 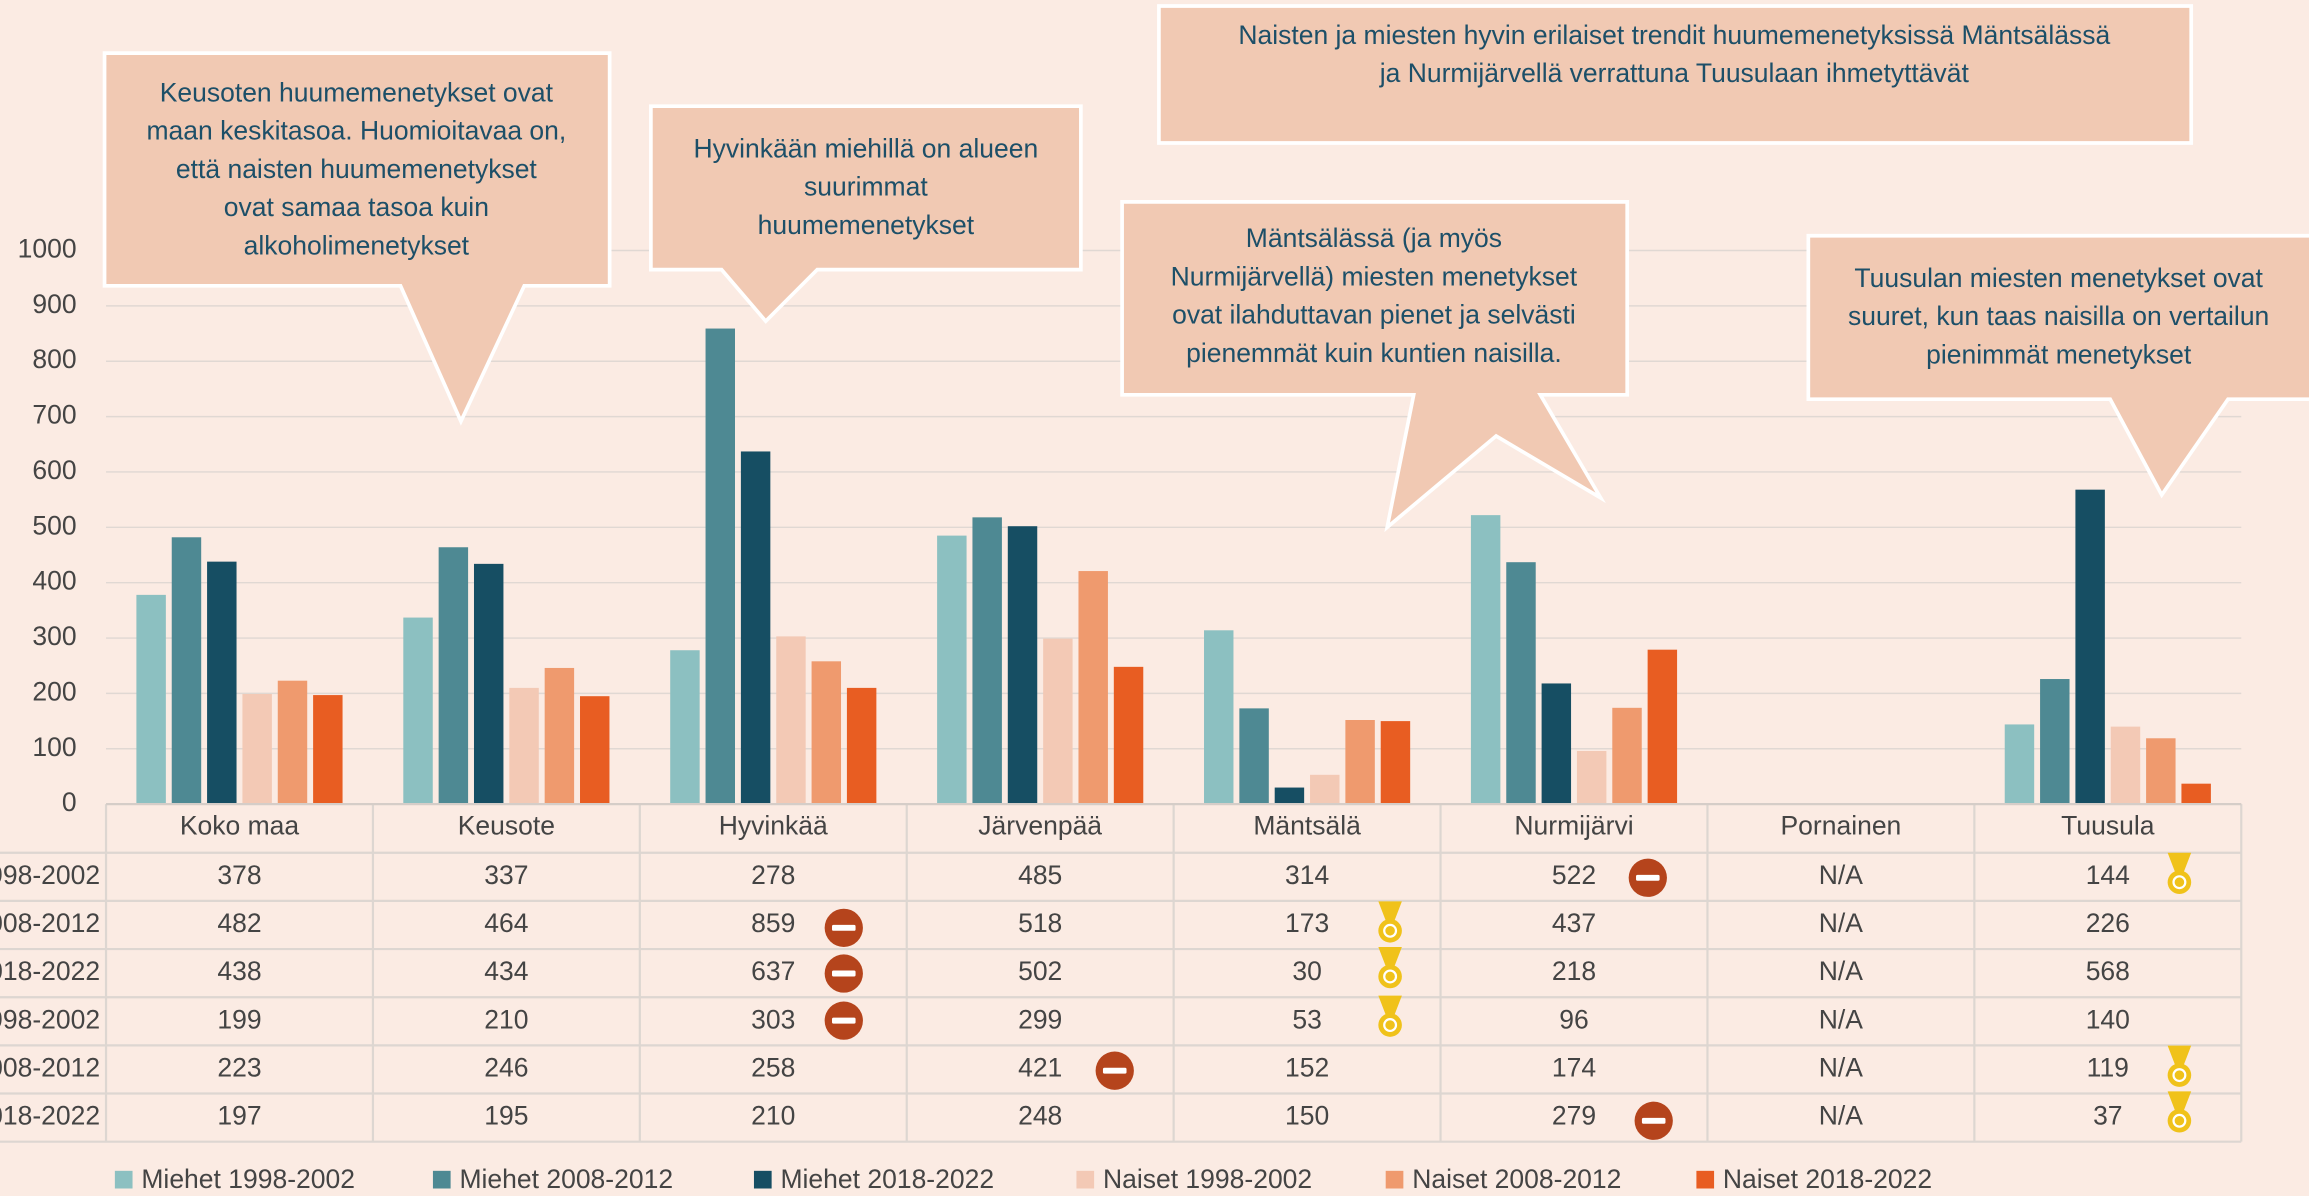 I want to click on x-tick-label: Mäntsälä, so click(x=1307, y=826).